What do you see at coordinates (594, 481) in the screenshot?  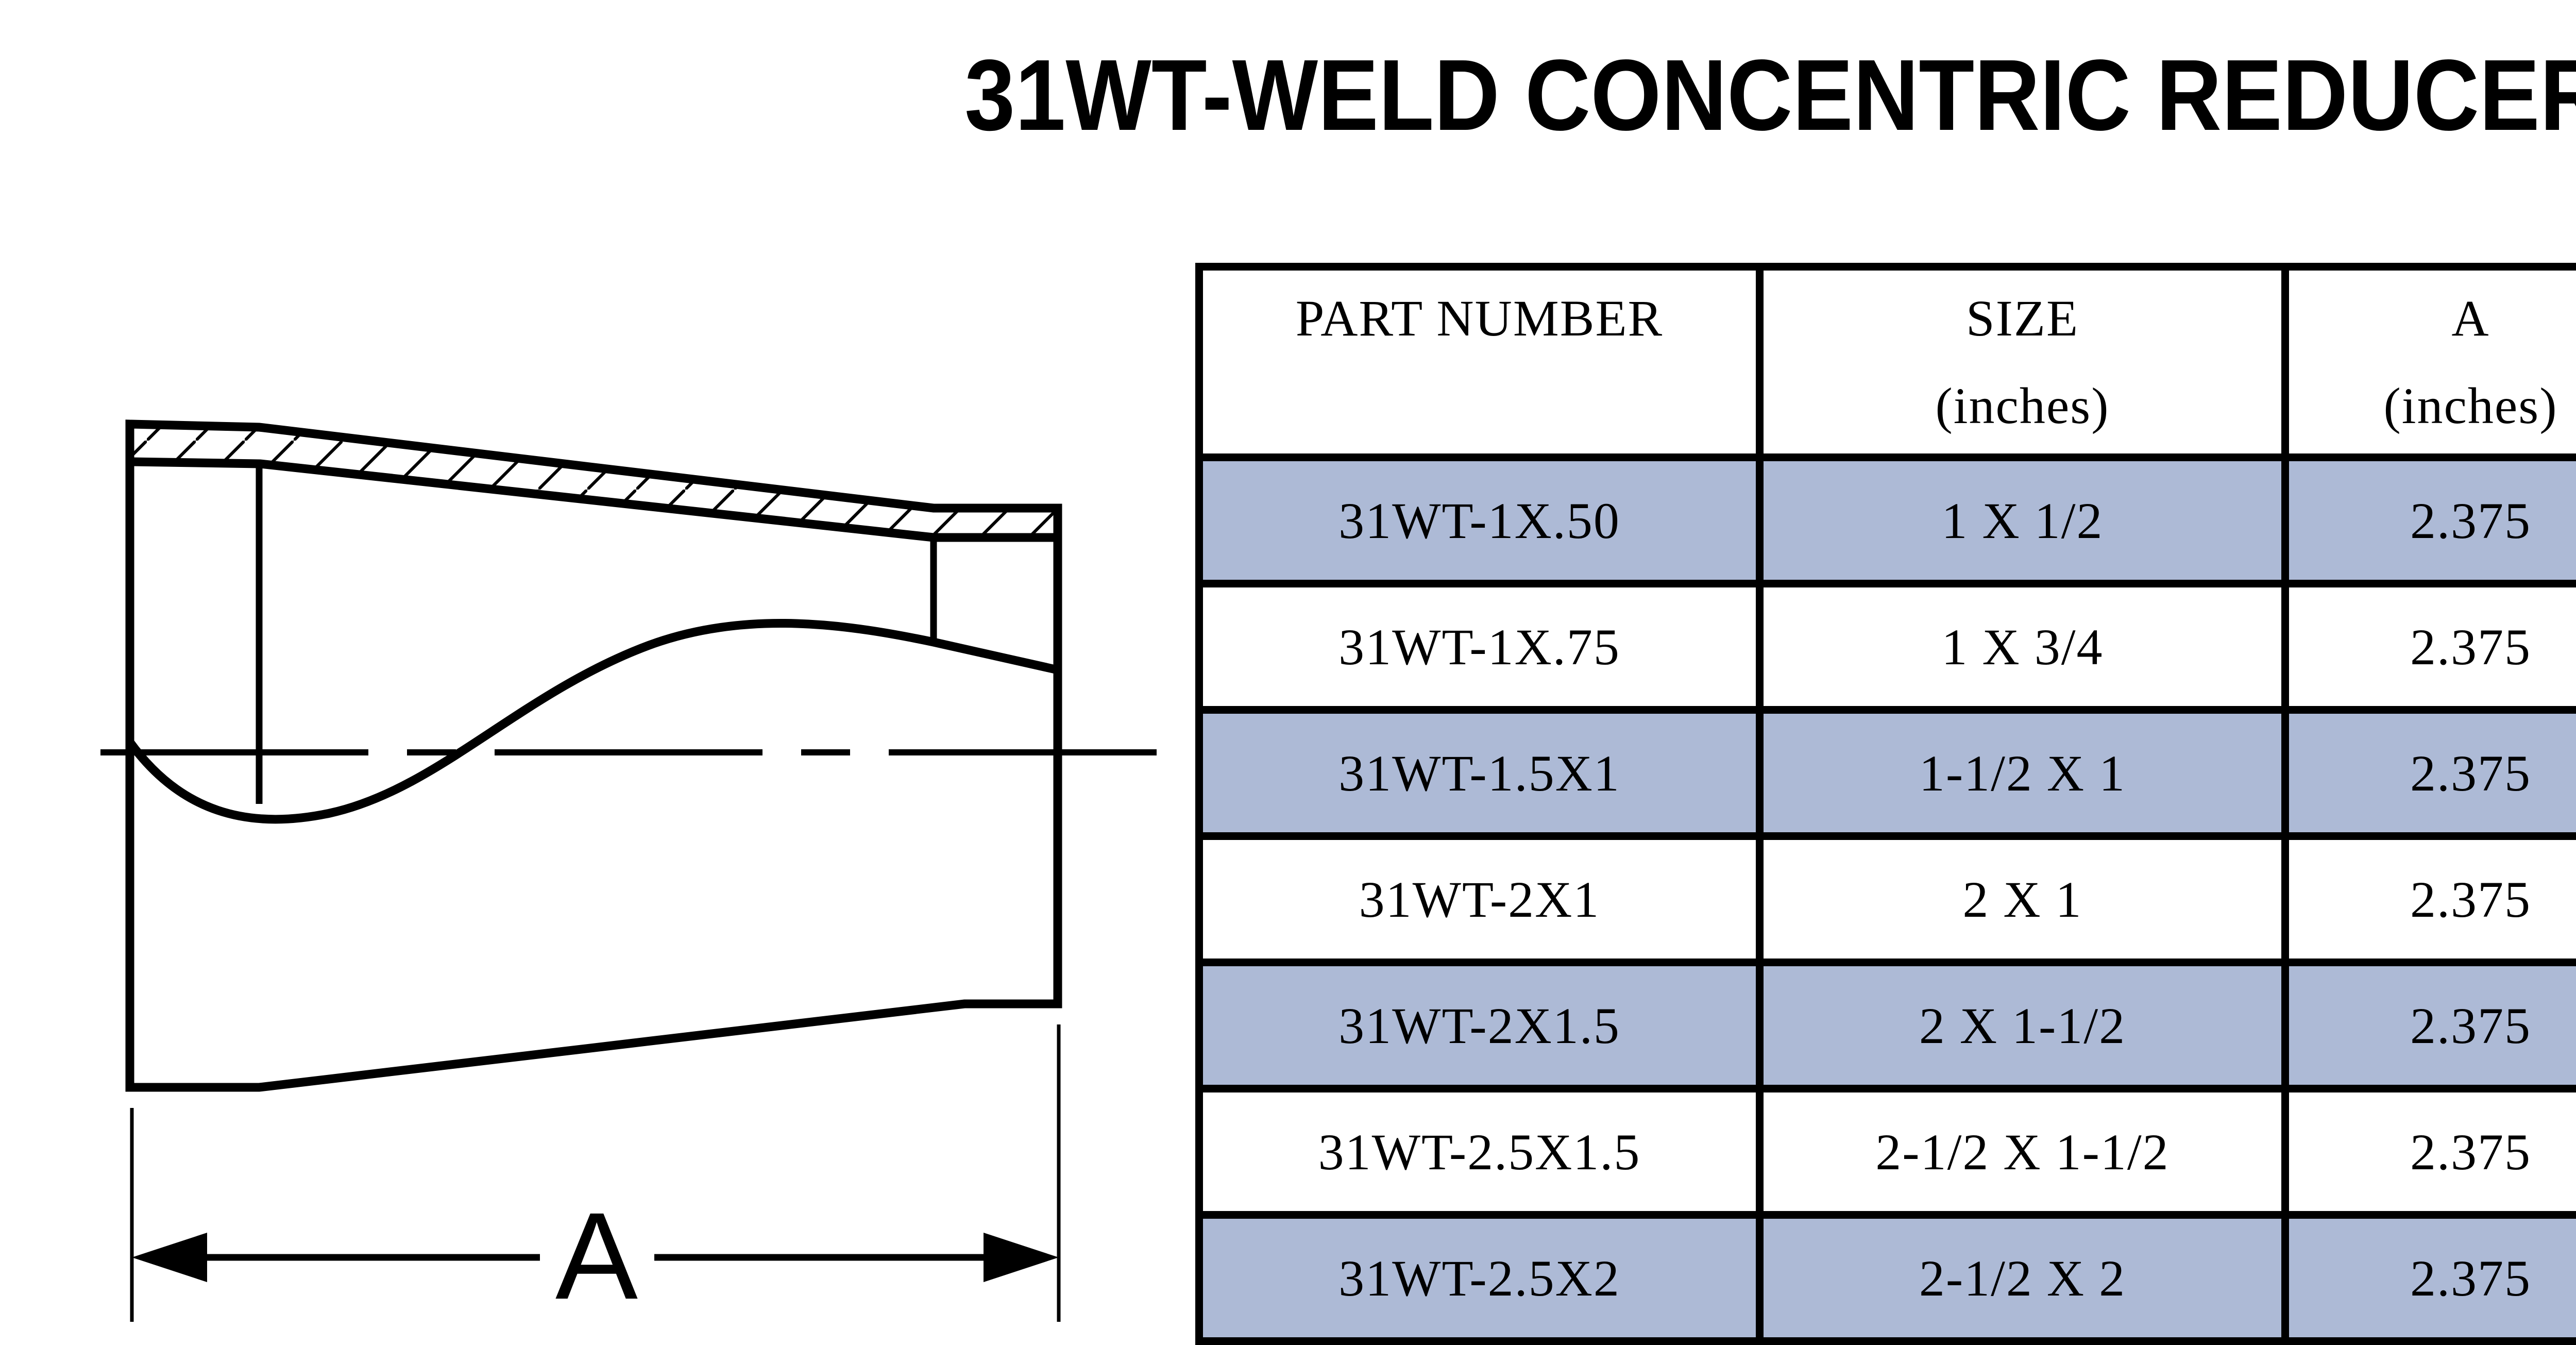 I see `hatch-band` at bounding box center [594, 481].